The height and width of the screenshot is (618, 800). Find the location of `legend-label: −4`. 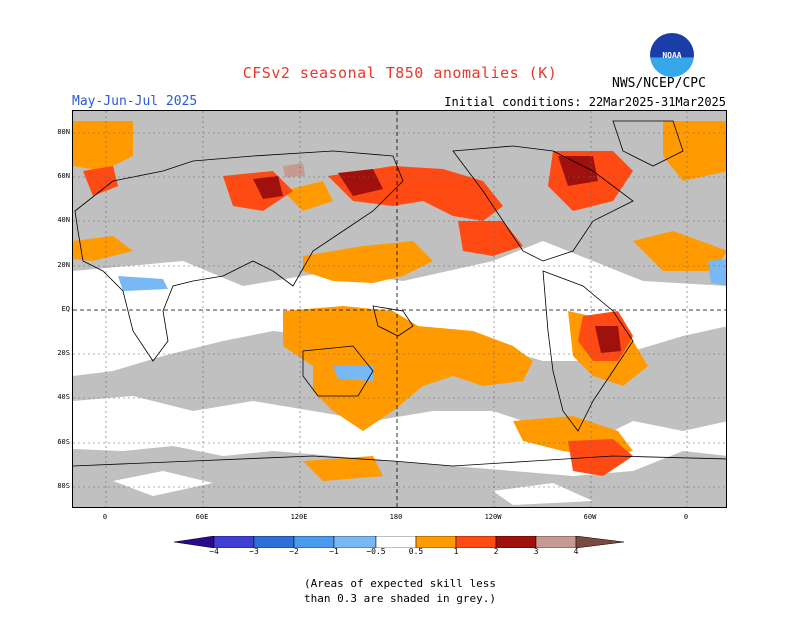

legend-label: −4 is located at coordinates (214, 551).